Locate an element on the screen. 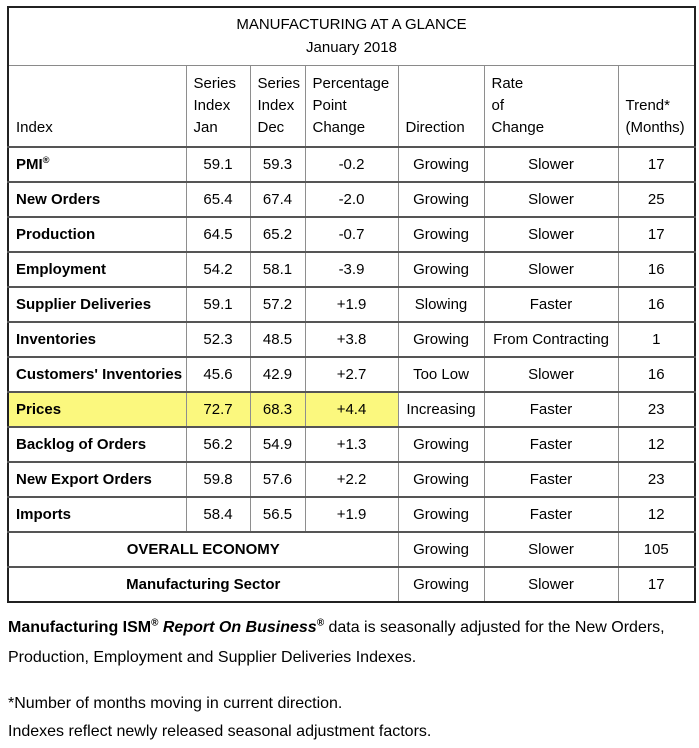 This screenshot has width=699, height=748. cell-index-name: Imports is located at coordinates (97, 513).